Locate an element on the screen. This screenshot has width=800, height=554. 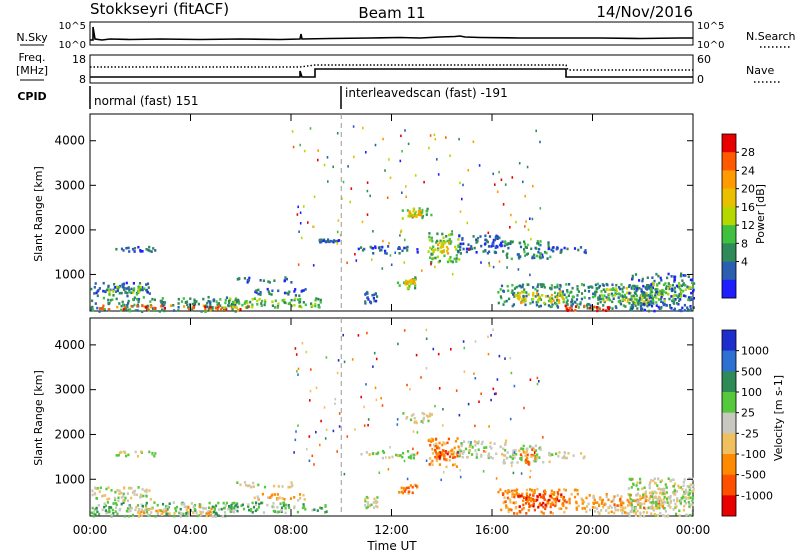
velocity-colorbar-swatch is located at coordinates (729, 423).